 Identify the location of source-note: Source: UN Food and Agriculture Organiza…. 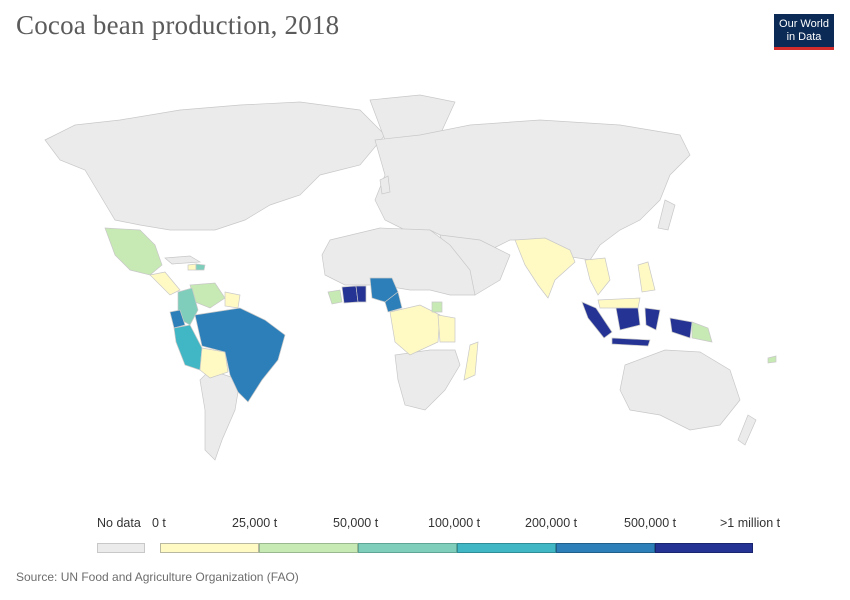
(157, 577).